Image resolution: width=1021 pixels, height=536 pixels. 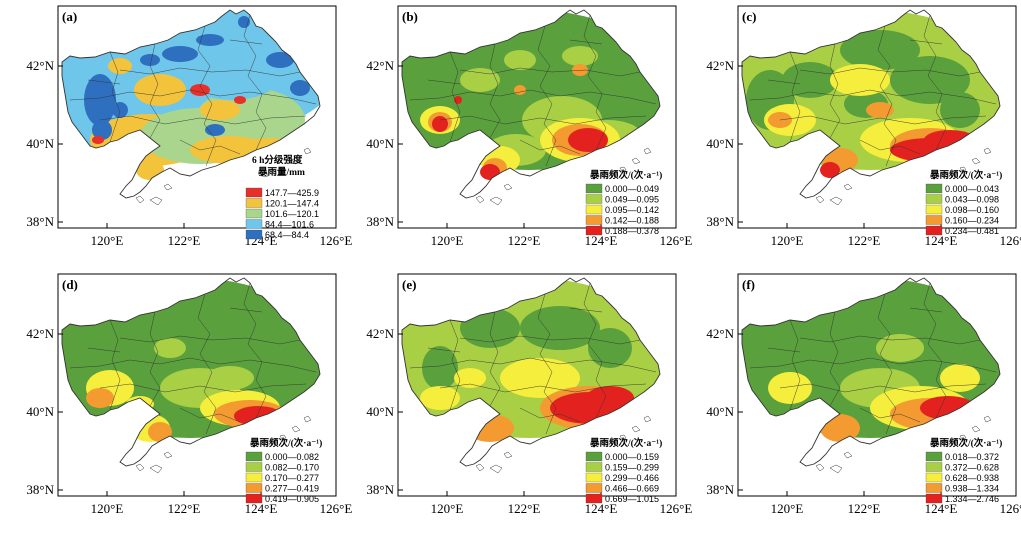 I want to click on panel-label: (a), so click(x=69, y=16).